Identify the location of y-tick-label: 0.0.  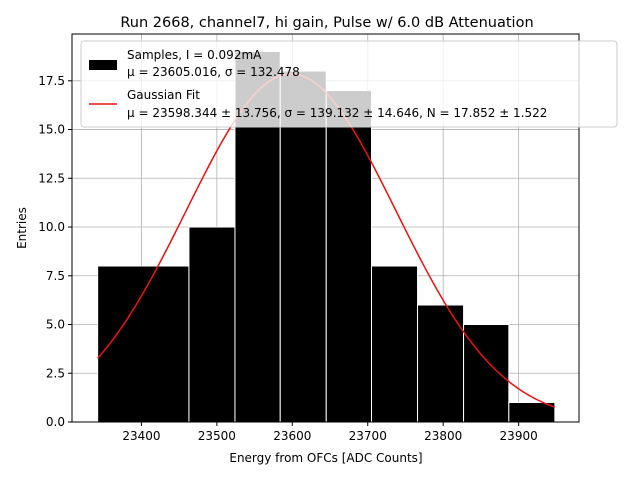
(55, 422).